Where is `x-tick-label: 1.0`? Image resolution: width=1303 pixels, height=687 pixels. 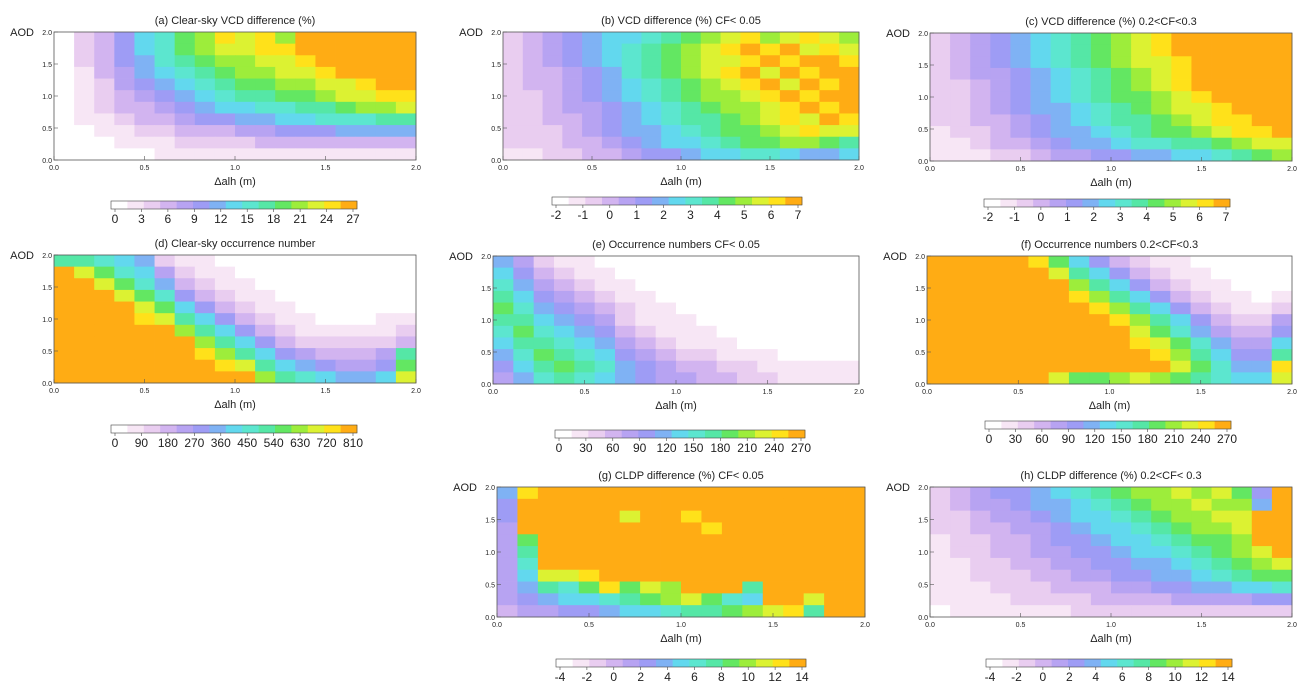 x-tick-label: 1.0 is located at coordinates (1110, 392).